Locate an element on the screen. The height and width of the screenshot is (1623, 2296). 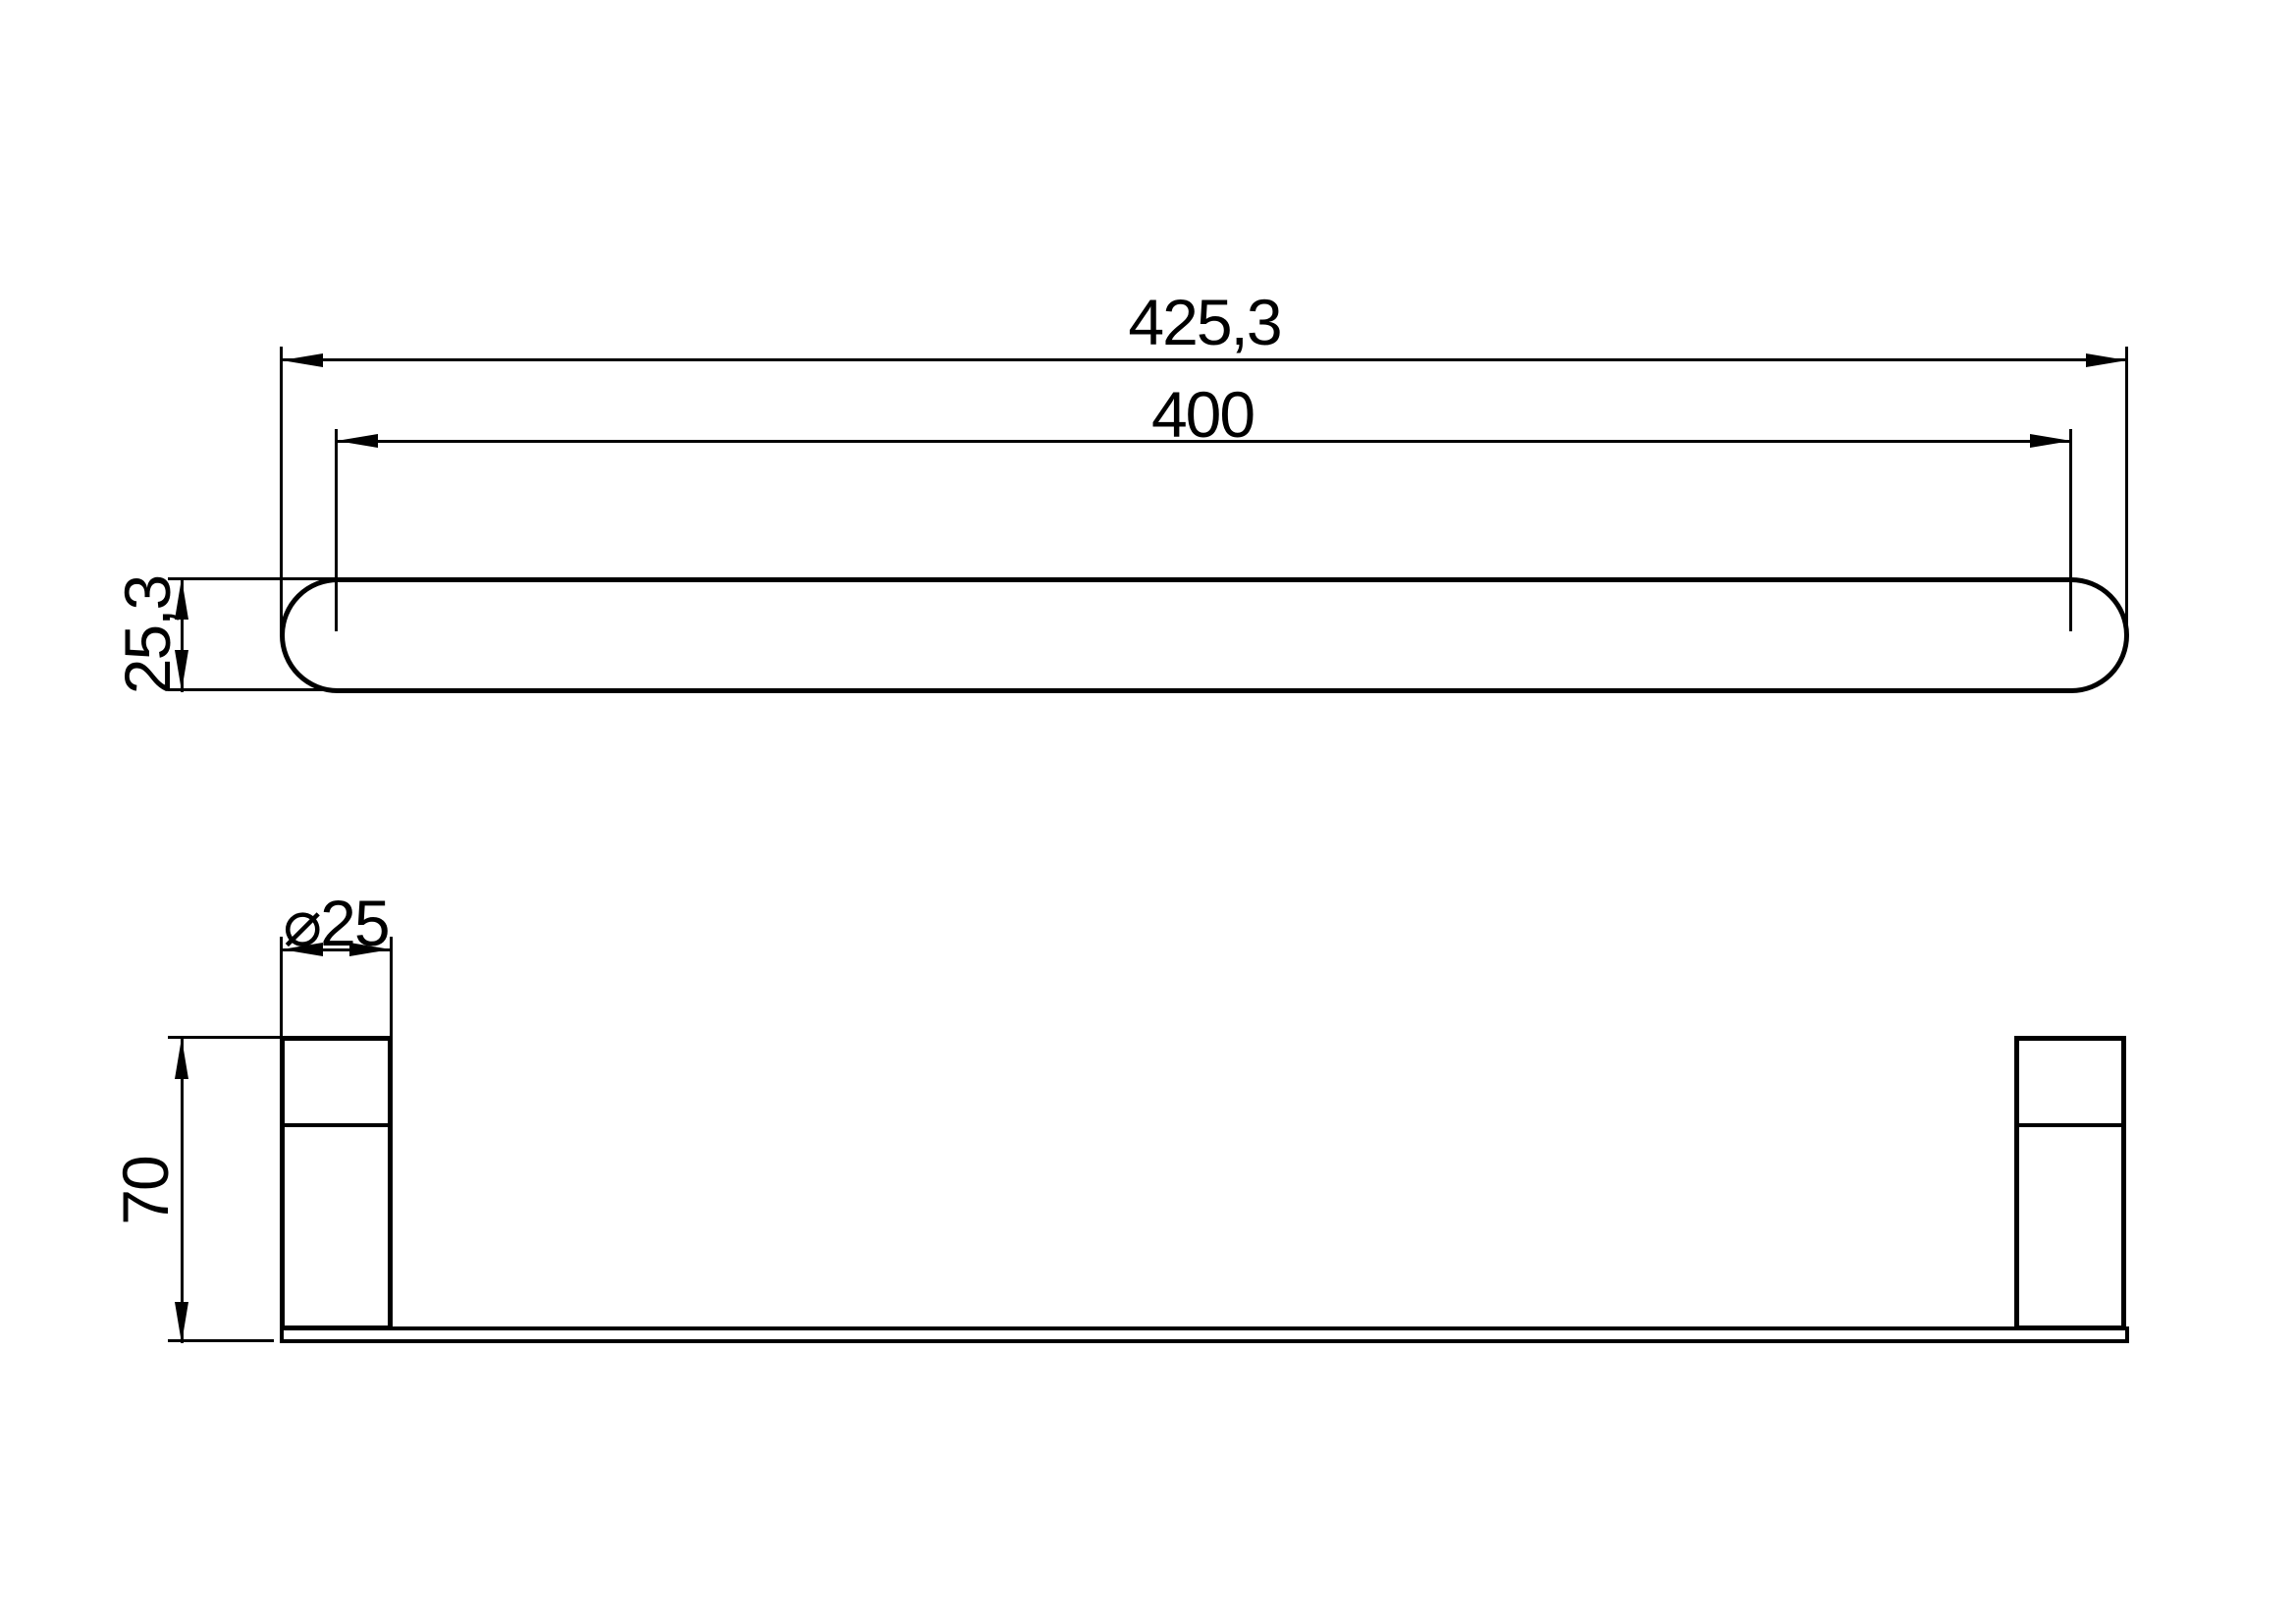
dim-centers-ext-right is located at coordinates (2070, 530).